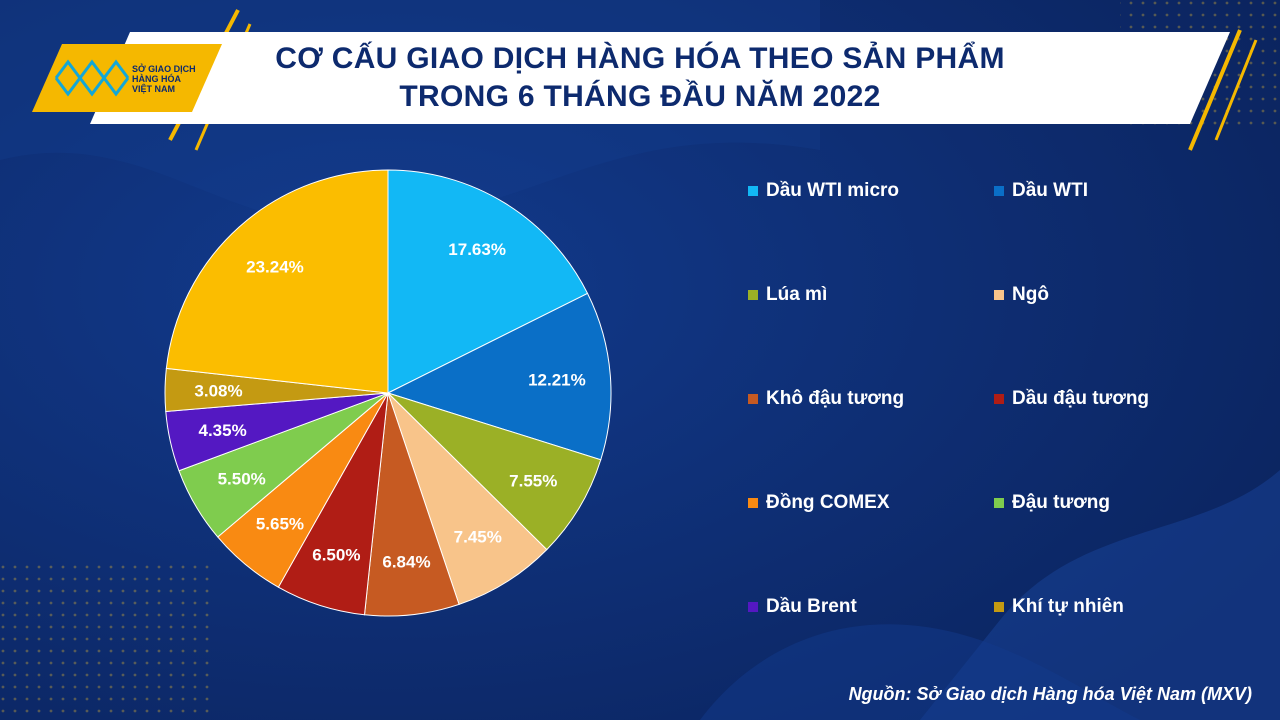  Describe the element at coordinates (533, 480) in the screenshot. I see `pie-data-label: 7.55%` at that location.